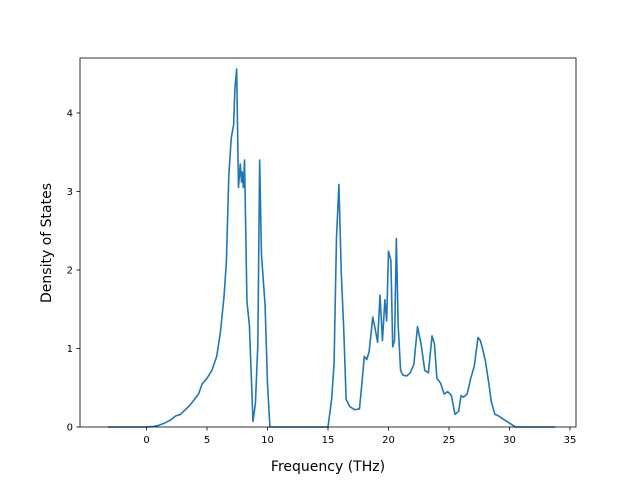  What do you see at coordinates (449, 440) in the screenshot?
I see `x-tick-label: 25` at bounding box center [449, 440].